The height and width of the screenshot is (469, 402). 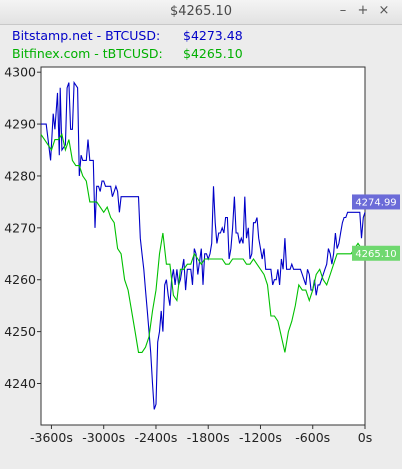 What do you see at coordinates (103, 437) in the screenshot?
I see `x-tick-label: -3000s` at bounding box center [103, 437].